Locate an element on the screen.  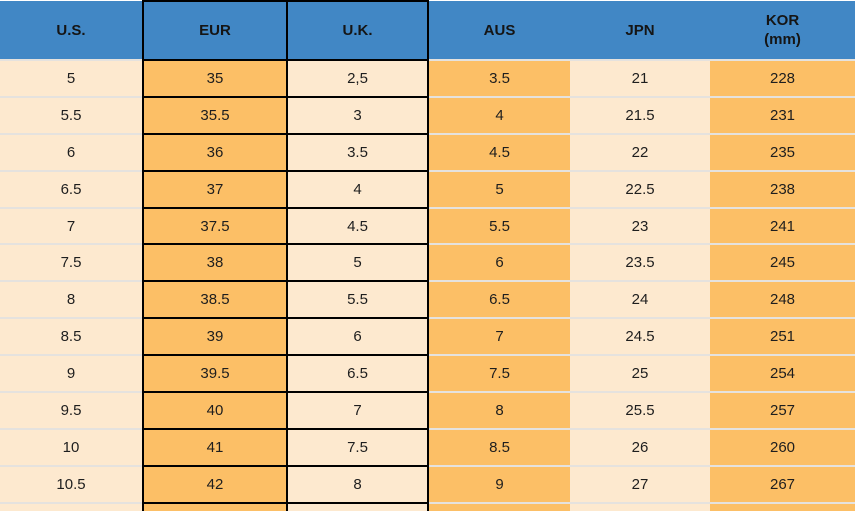
table-cell-jpn: 25.5 is located at coordinates (640, 410).